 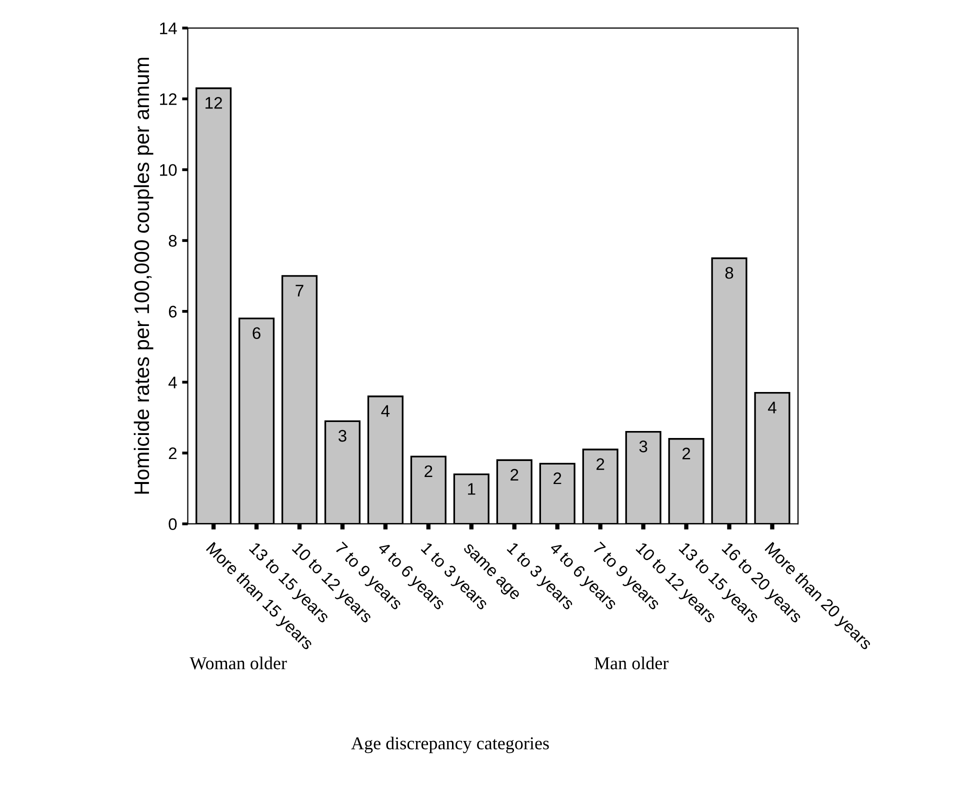 I want to click on y-axis-title: Homicide rates per 100,000 couples per annum, so click(x=144, y=276).